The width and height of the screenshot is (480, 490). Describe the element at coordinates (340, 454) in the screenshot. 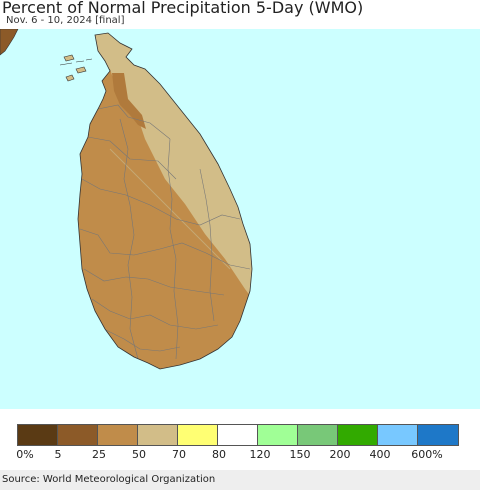

I see `legend-label: 200` at that location.